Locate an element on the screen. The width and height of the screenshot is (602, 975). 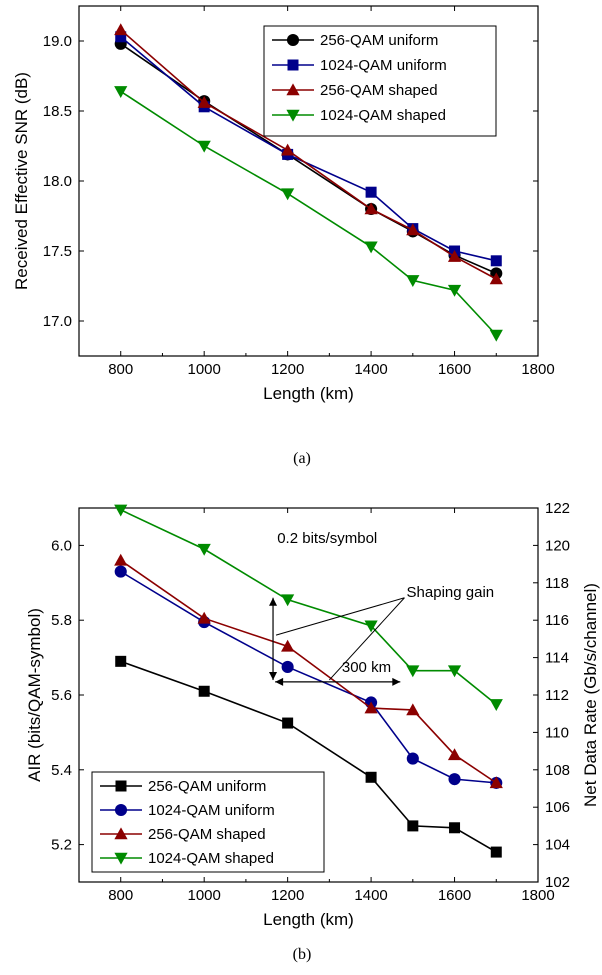
chart-a-legend-box is located at coordinates (380, 81).